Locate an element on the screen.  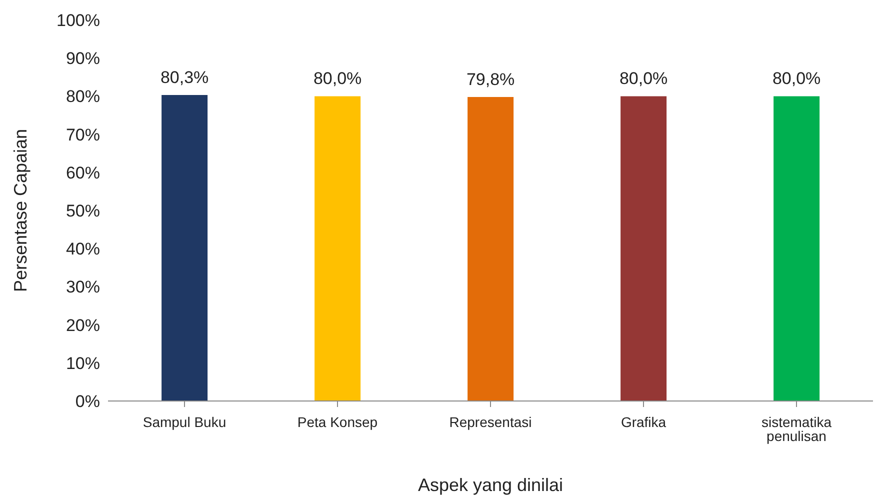
y-axis-title: Persentase Capaian is located at coordinates (20, 210).